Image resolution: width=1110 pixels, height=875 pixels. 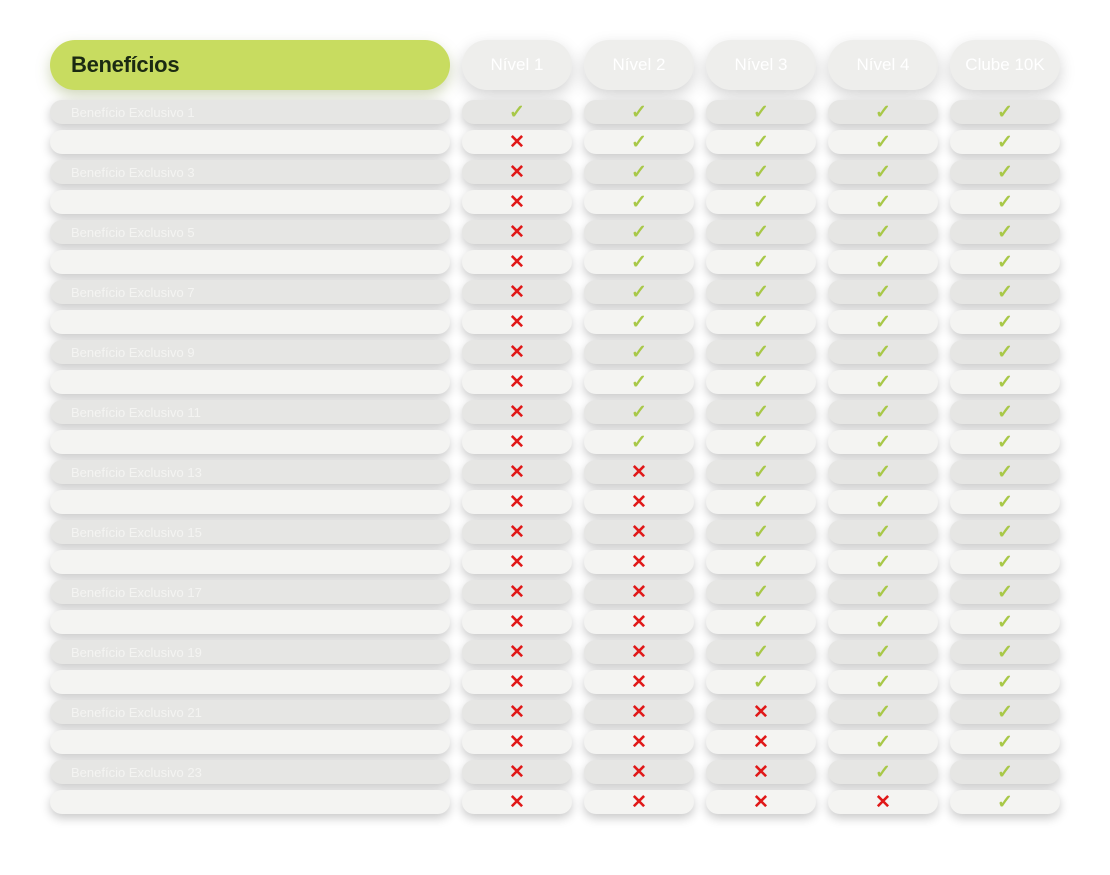 What do you see at coordinates (250, 532) in the screenshot?
I see `benefit-label: Benefício Exclusivo 15` at bounding box center [250, 532].